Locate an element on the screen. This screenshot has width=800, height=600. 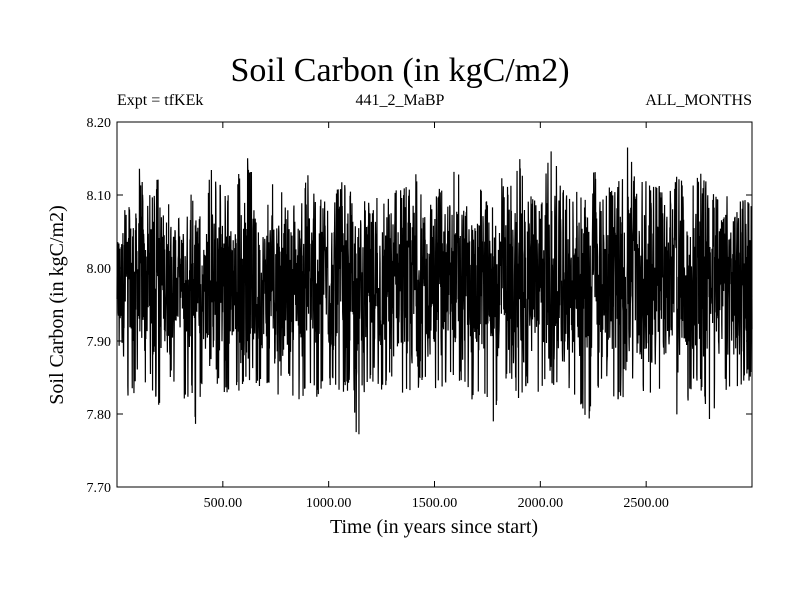
y-tick-label: 7.80 is located at coordinates (99, 415).